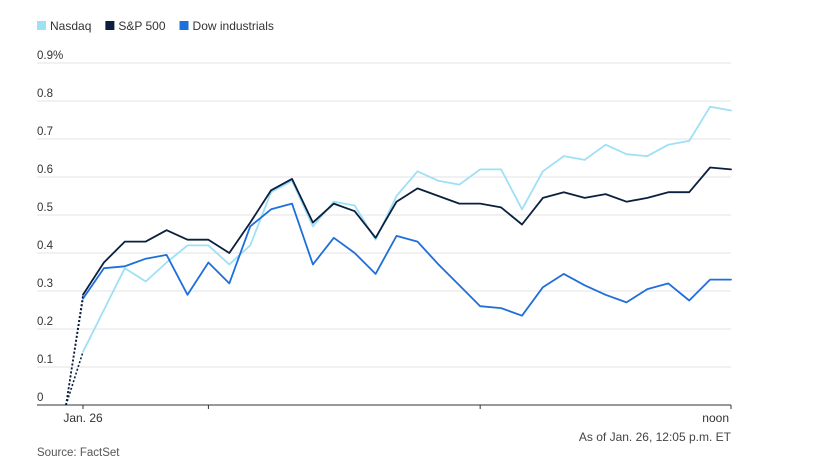 This screenshot has height=472, width=839. I want to click on legend-label: Dow industrials, so click(233, 26).